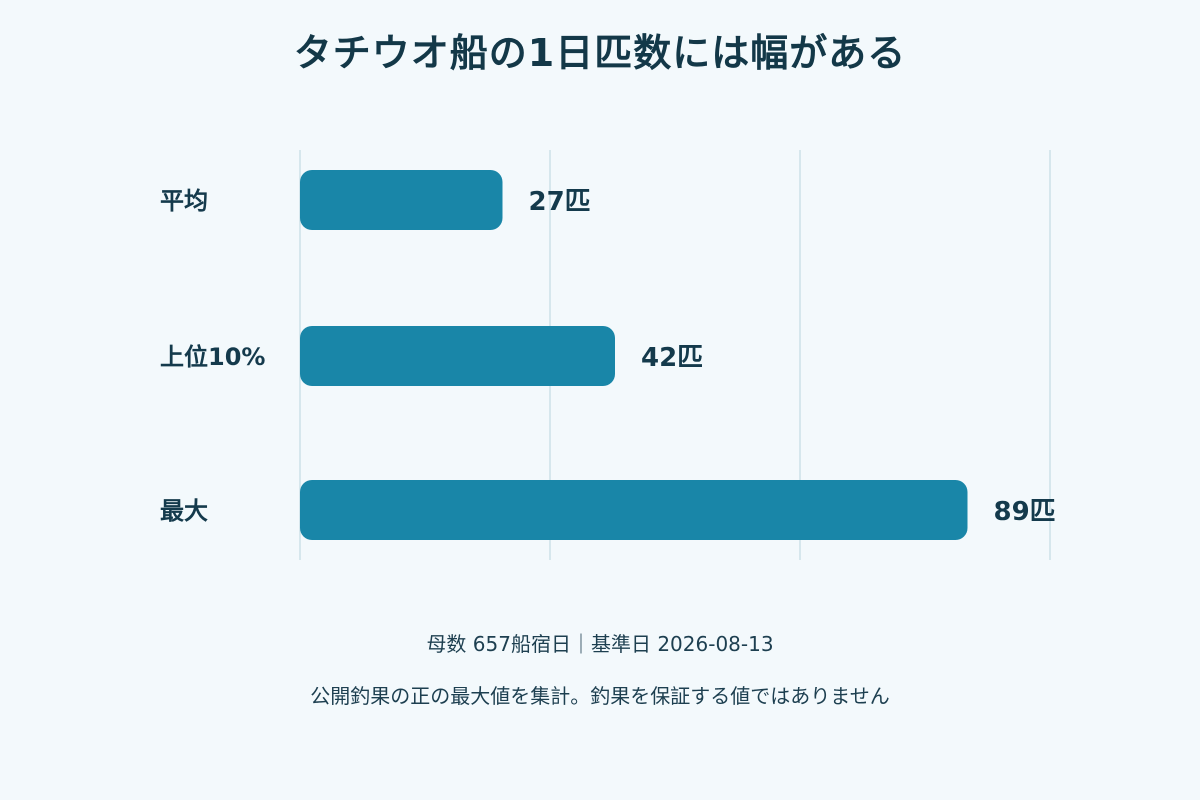  Describe the element at coordinates (600, 696) in the screenshot. I see `footnote-disclaimer: 公開釣果の正の最大値を集計。釣果を保証する値ではありません` at that location.